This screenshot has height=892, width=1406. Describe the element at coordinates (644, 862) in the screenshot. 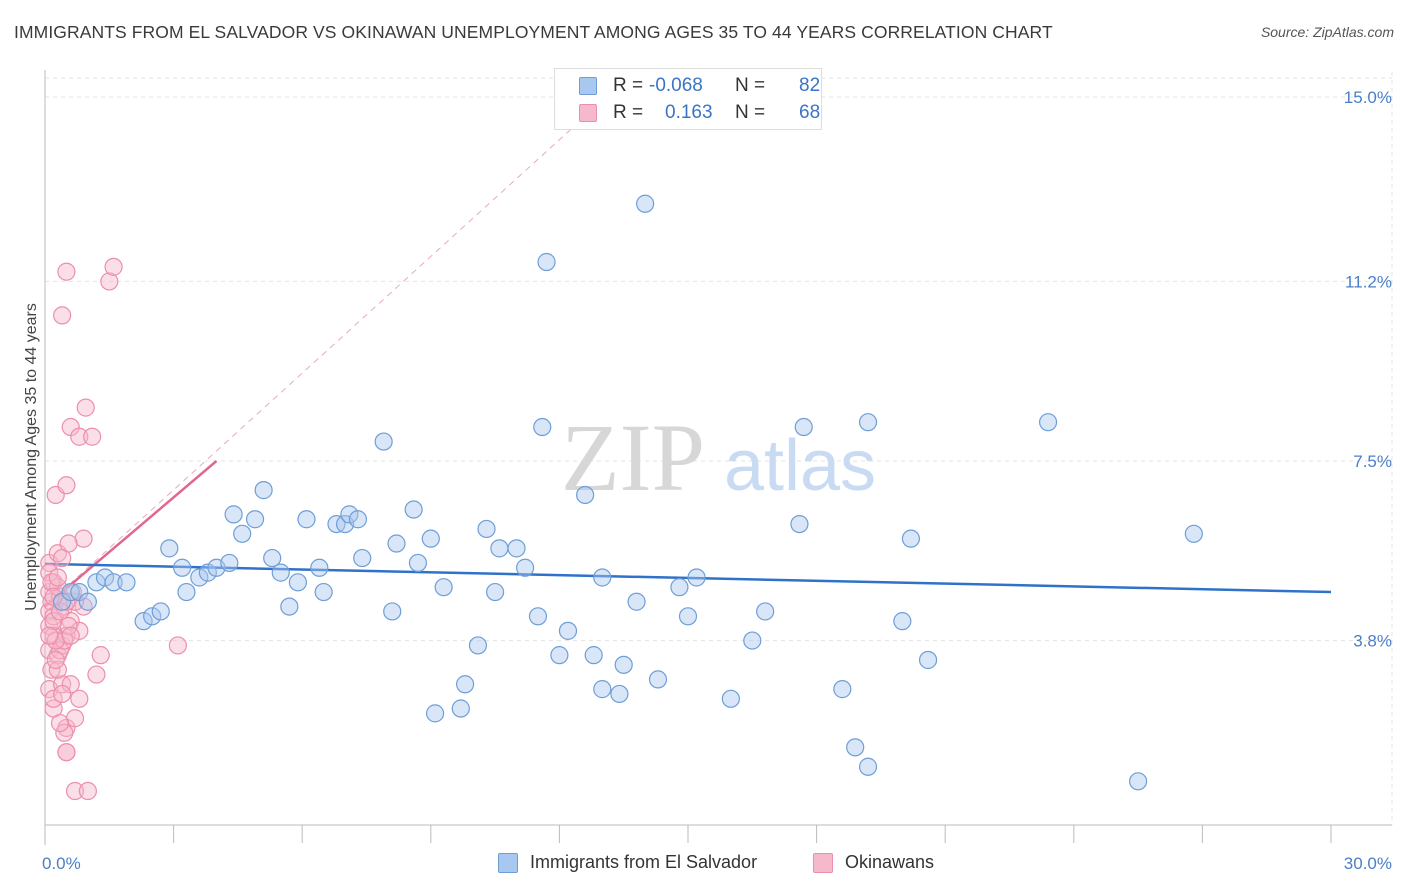

I see `legend-label: Immigrants from El Salvador` at that location.